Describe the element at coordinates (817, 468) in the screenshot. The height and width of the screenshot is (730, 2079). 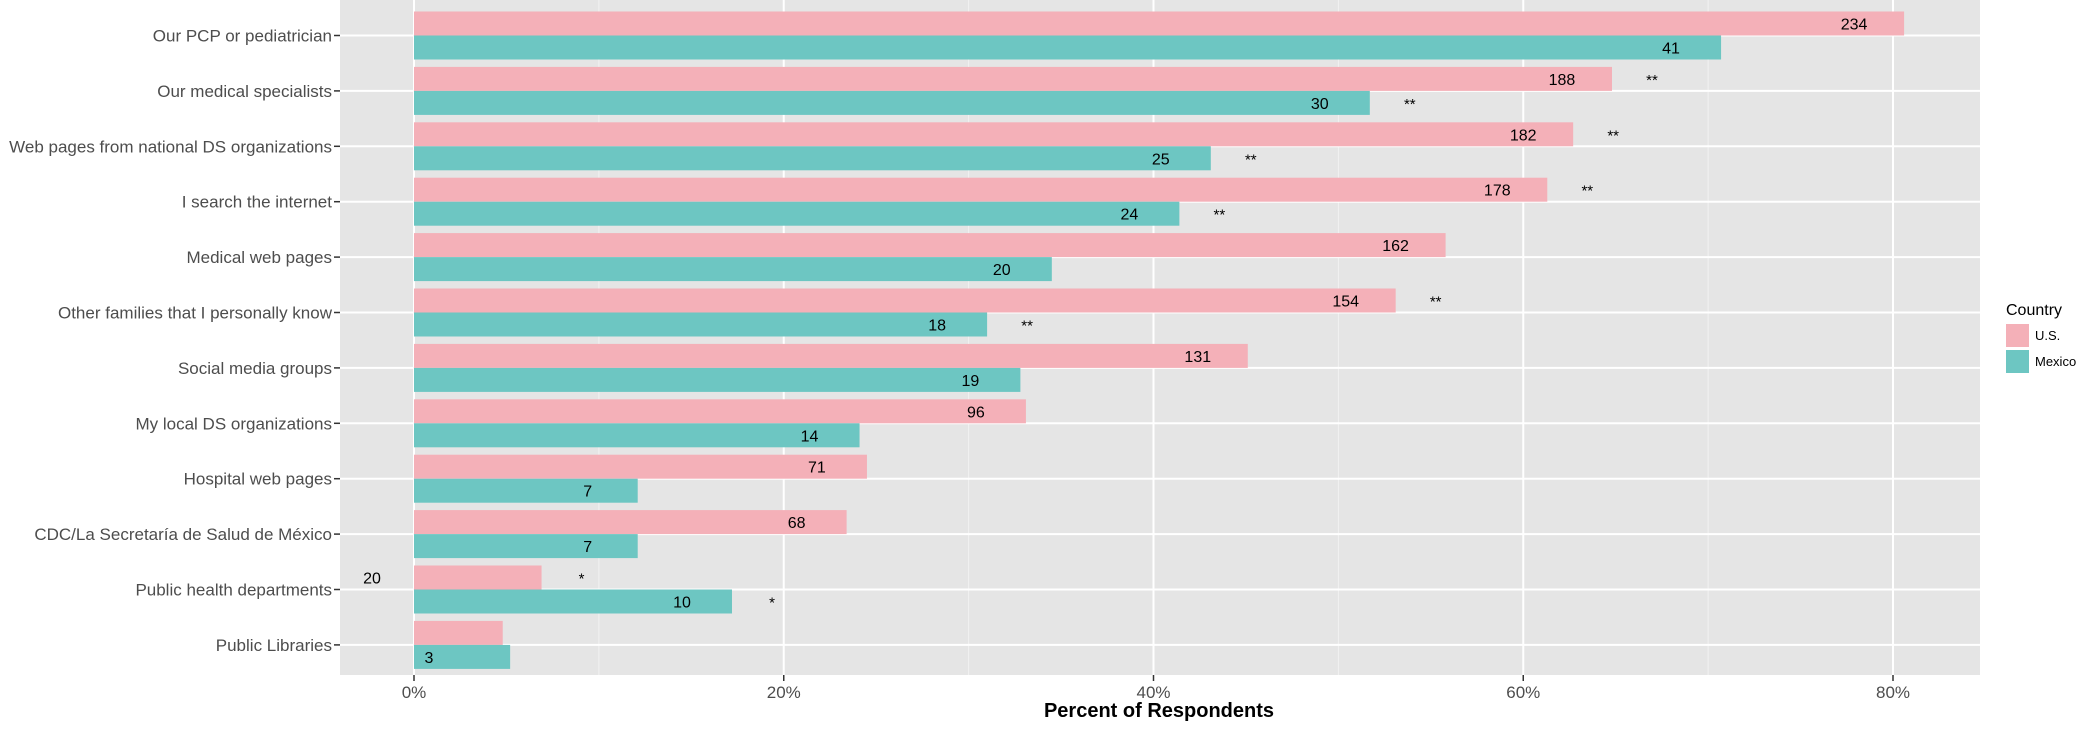
I see `count-label: 71` at that location.